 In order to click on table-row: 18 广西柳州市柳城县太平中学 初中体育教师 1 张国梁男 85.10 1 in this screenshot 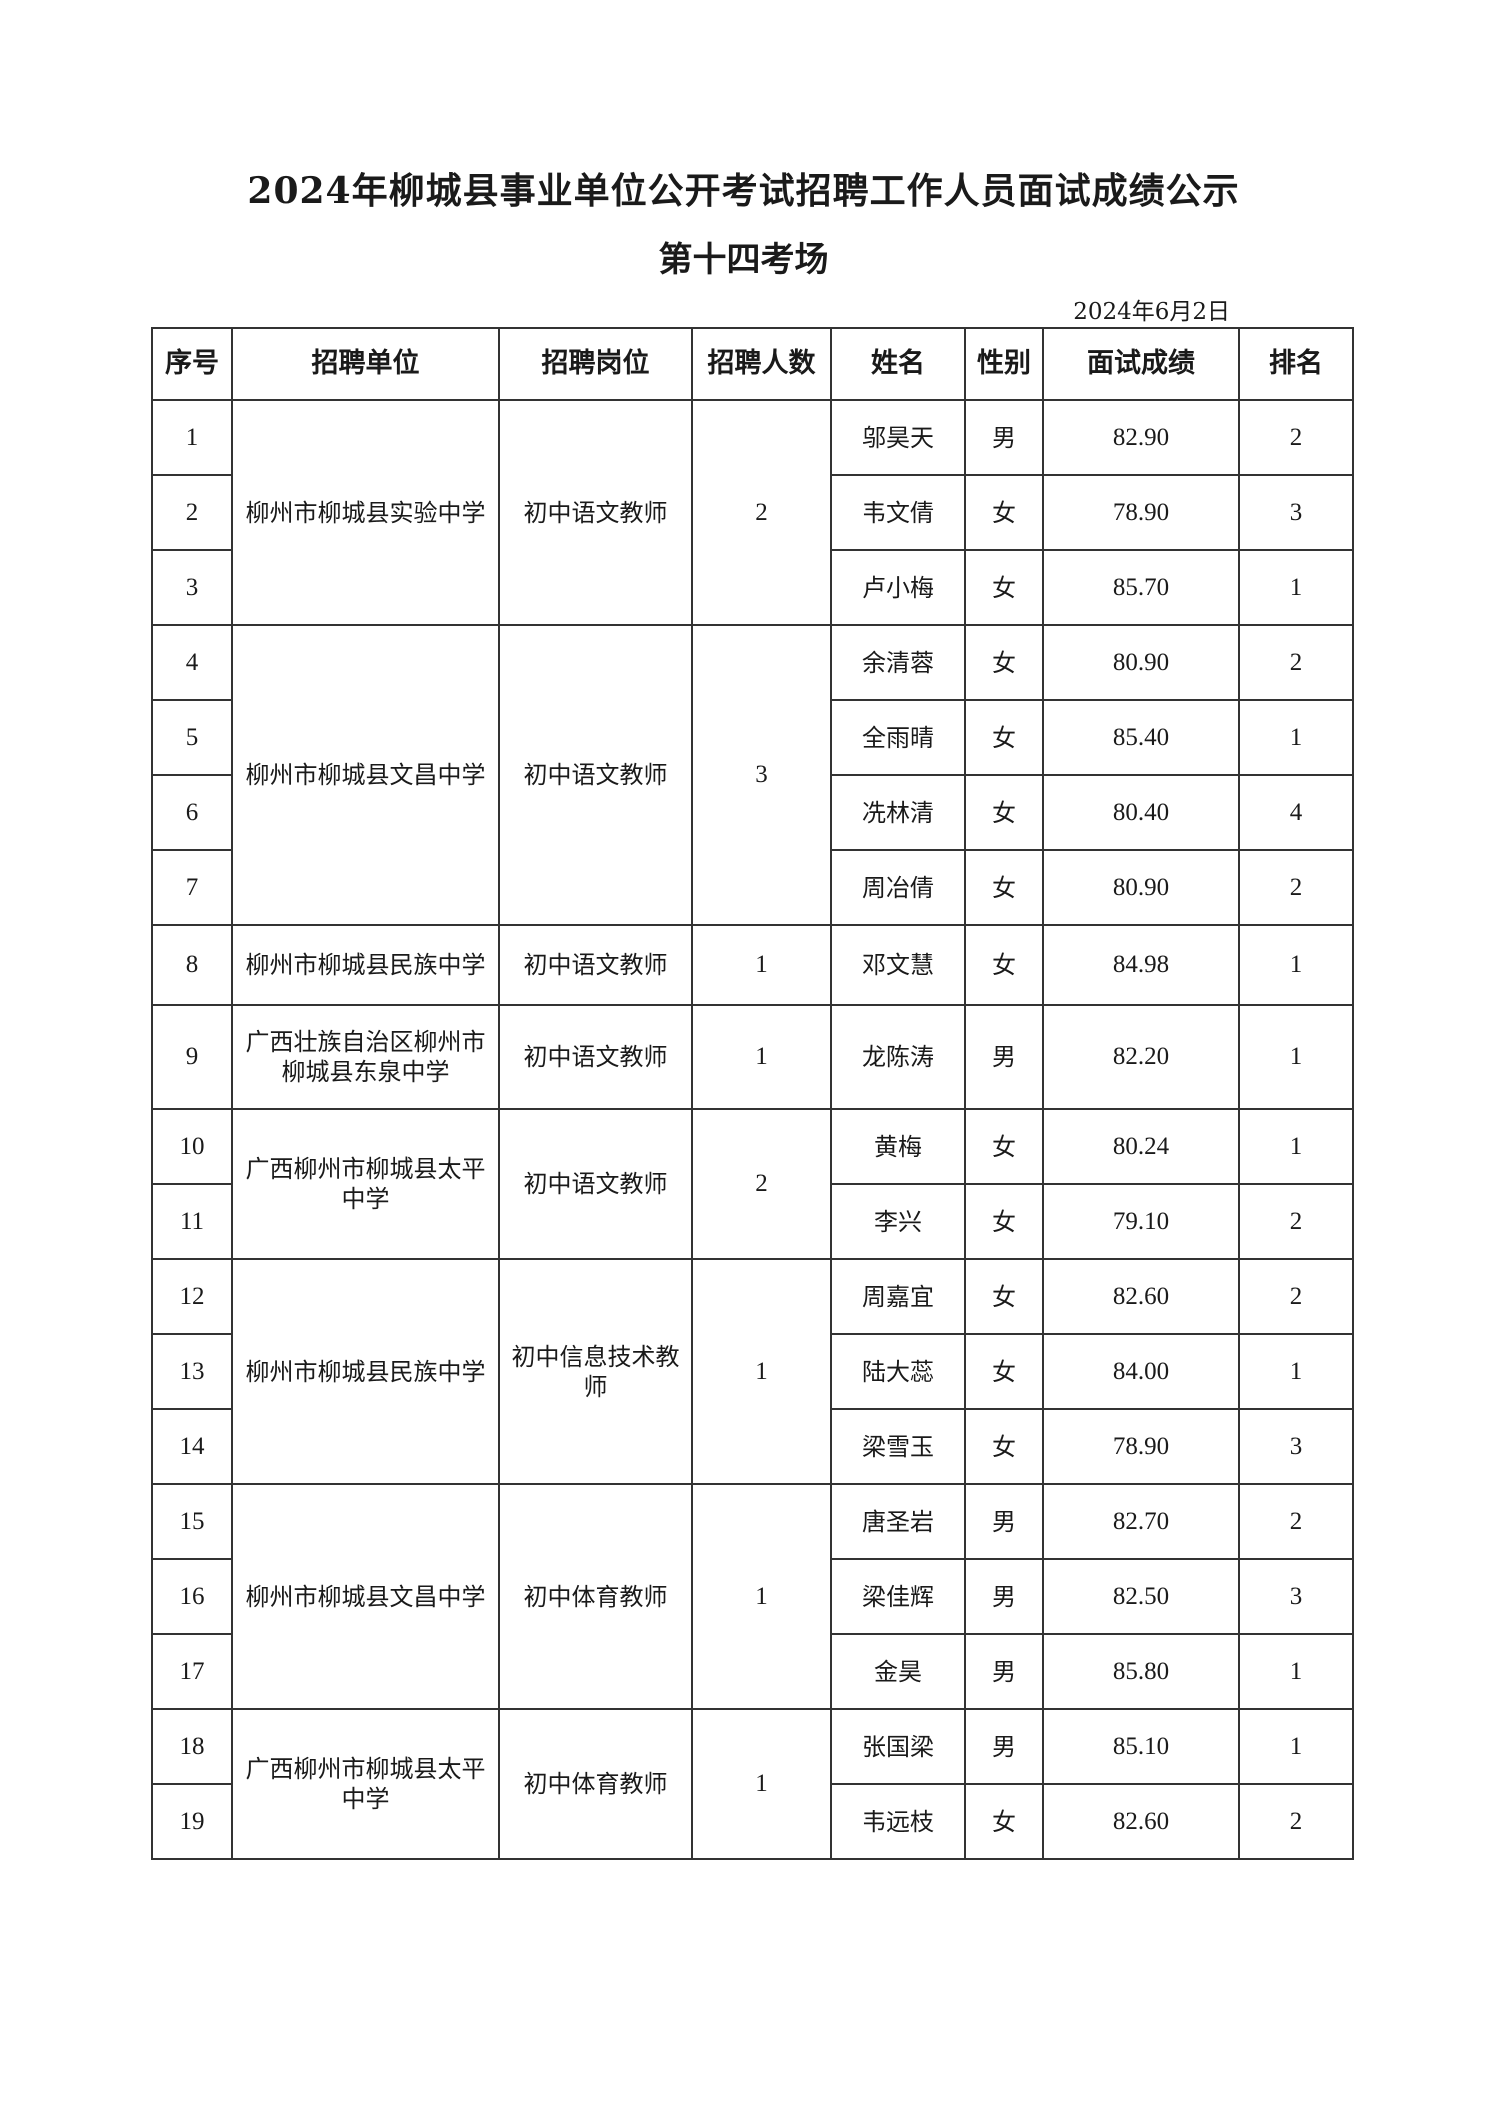, I will do `click(752, 1784)`.